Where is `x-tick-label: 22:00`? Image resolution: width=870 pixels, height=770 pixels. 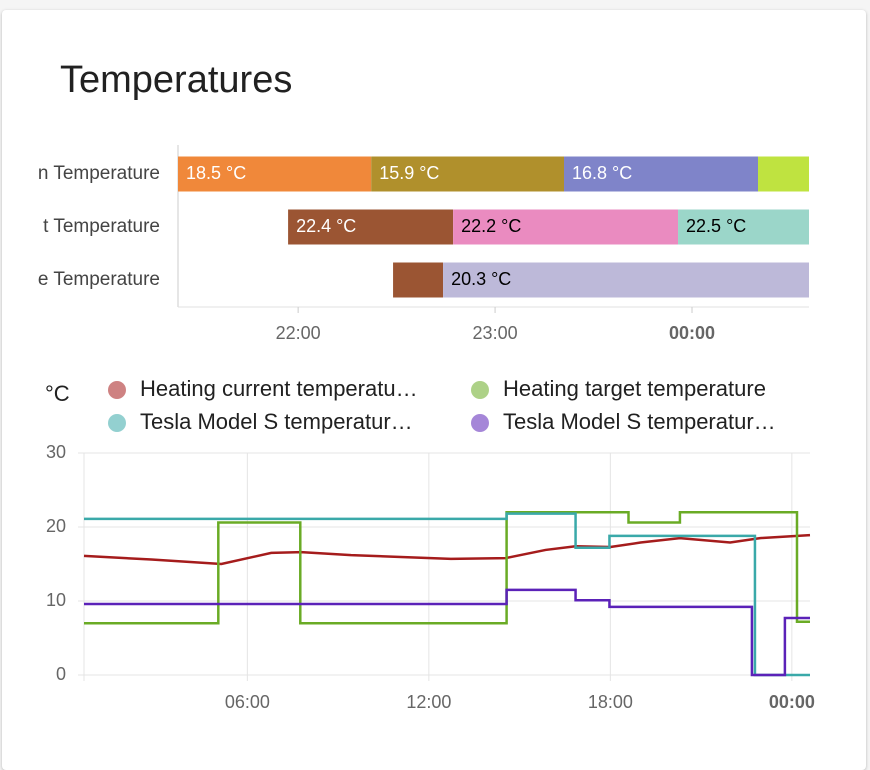
x-tick-label: 22:00 is located at coordinates (298, 333).